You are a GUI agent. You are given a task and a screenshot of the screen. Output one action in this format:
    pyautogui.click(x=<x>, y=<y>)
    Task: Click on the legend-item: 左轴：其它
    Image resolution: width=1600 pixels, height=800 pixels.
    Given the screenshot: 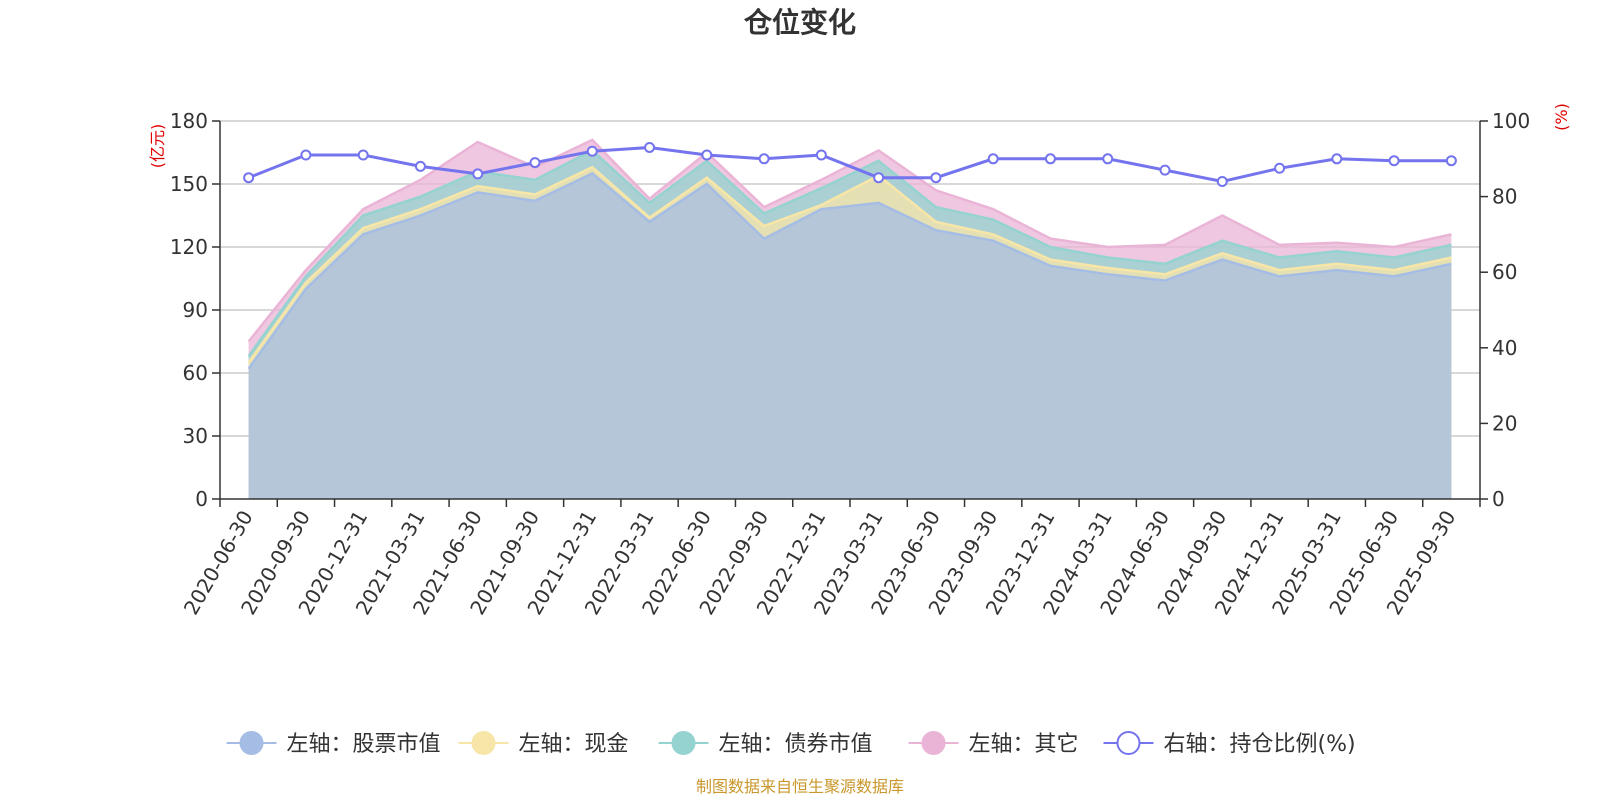 What is the action you would take?
    pyautogui.click(x=993, y=744)
    